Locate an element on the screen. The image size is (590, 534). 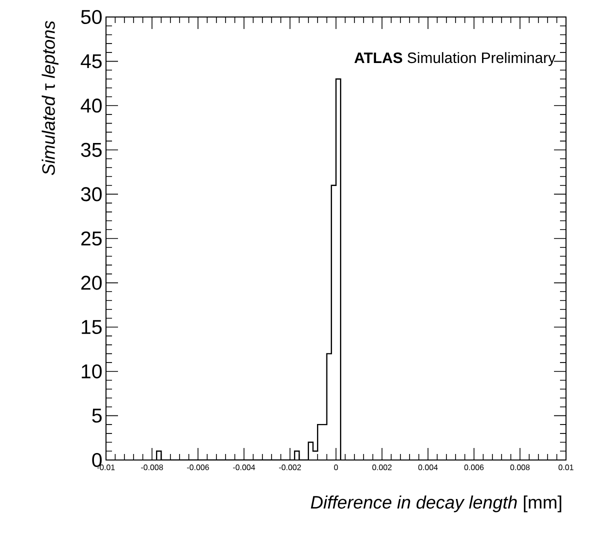
y-tick-label: 30 is located at coordinates (91, 194).